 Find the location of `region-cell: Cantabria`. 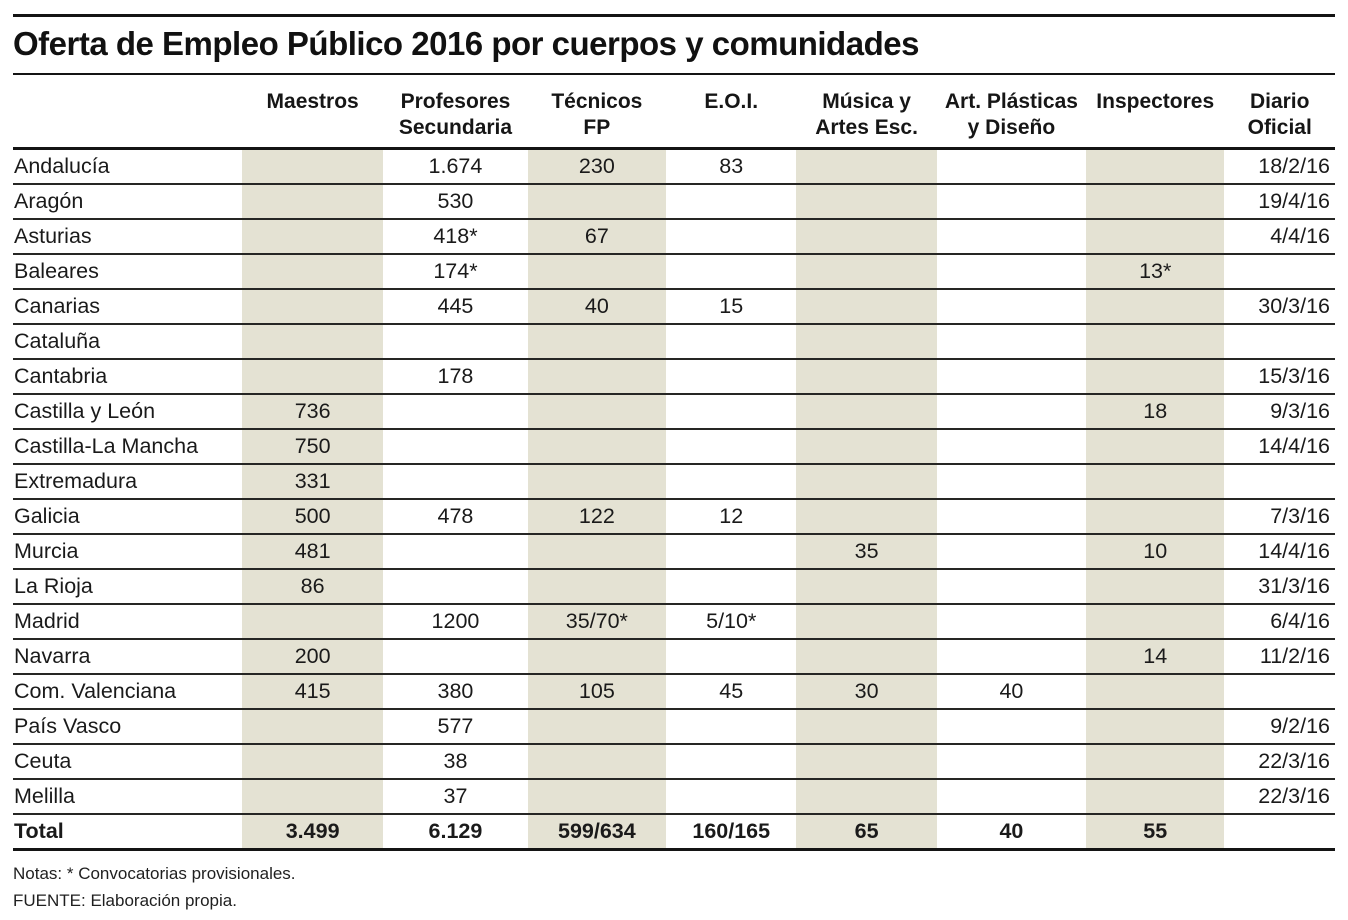

region-cell: Cantabria is located at coordinates (127, 376).